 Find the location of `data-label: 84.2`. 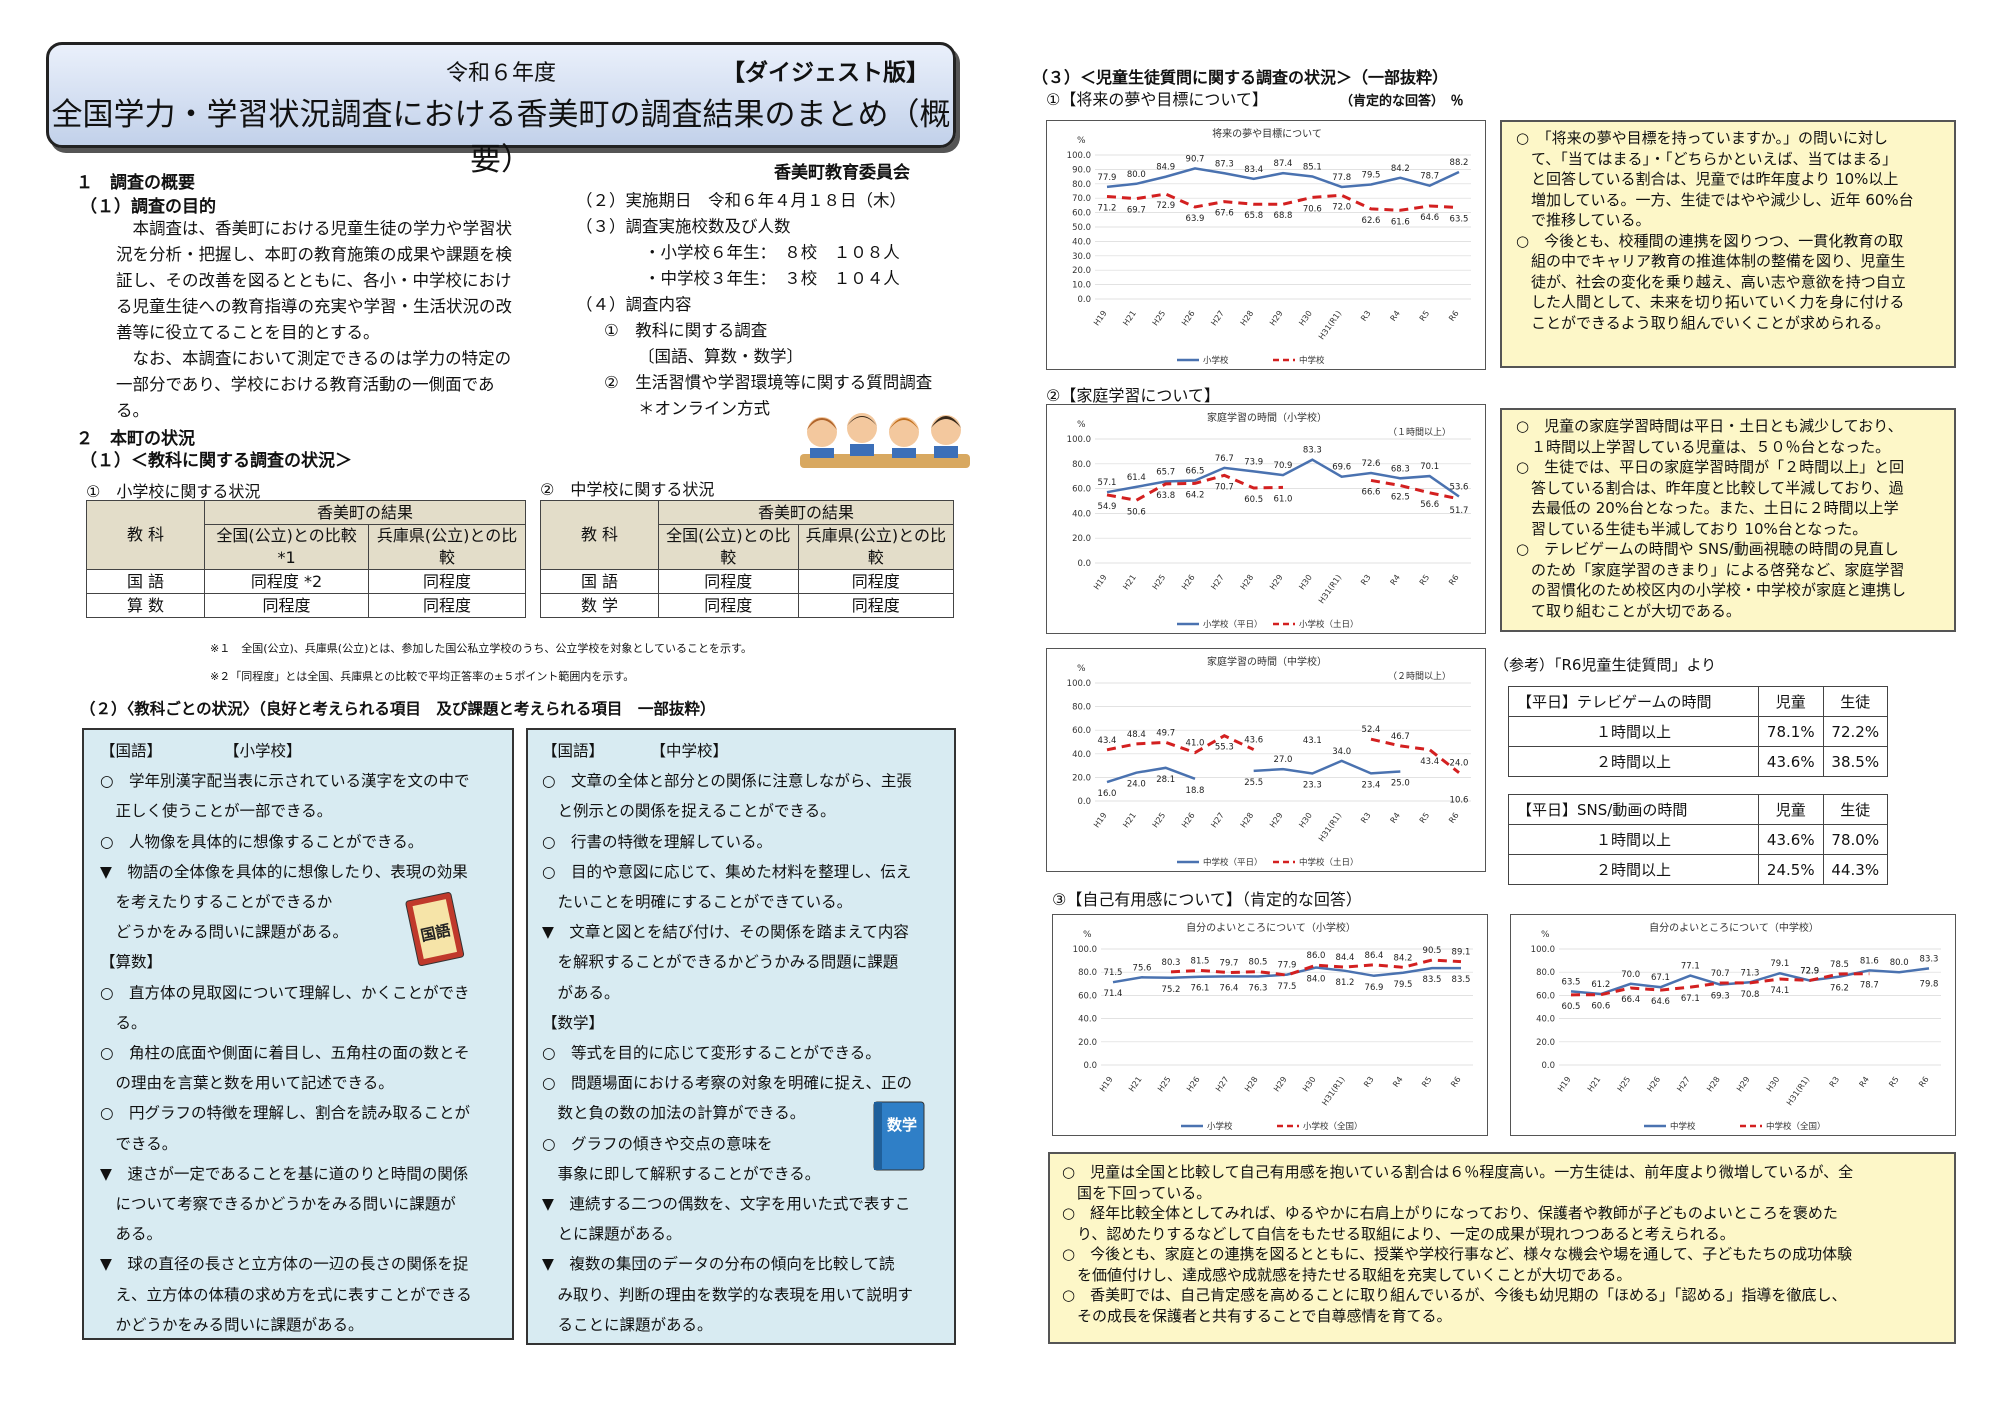

data-label: 84.2 is located at coordinates (1403, 958).